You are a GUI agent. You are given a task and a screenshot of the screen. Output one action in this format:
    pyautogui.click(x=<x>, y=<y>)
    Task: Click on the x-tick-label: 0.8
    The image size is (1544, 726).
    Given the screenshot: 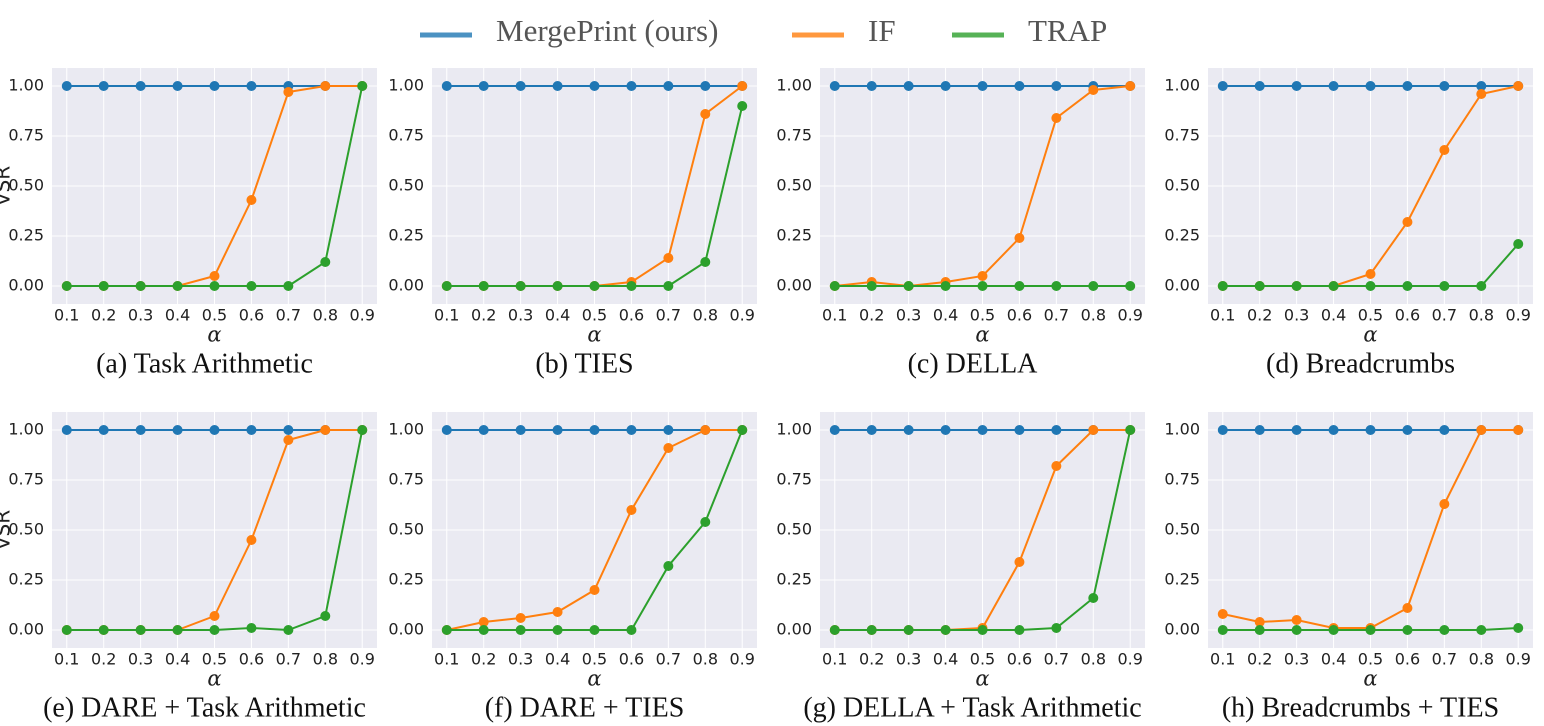 What is the action you would take?
    pyautogui.click(x=1093, y=659)
    